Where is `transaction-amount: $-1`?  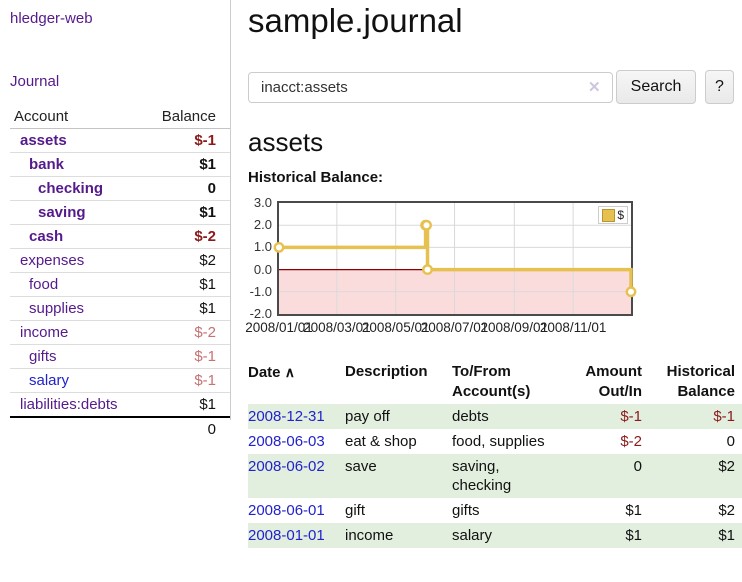
transaction-amount: $-1 is located at coordinates (631, 416).